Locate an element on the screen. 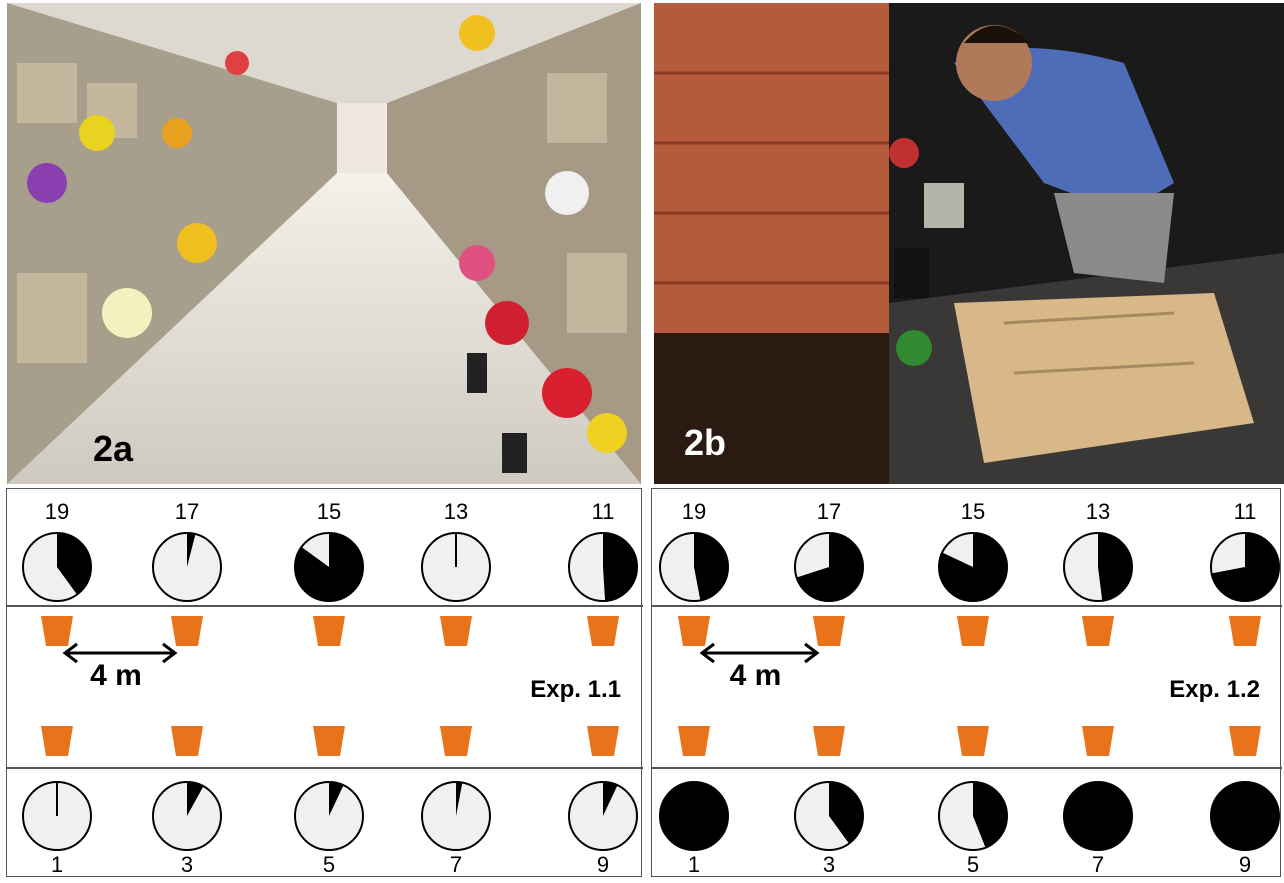 This screenshot has width=1284, height=883. experiment-label: Exp. 1.2 is located at coordinates (1214, 689).